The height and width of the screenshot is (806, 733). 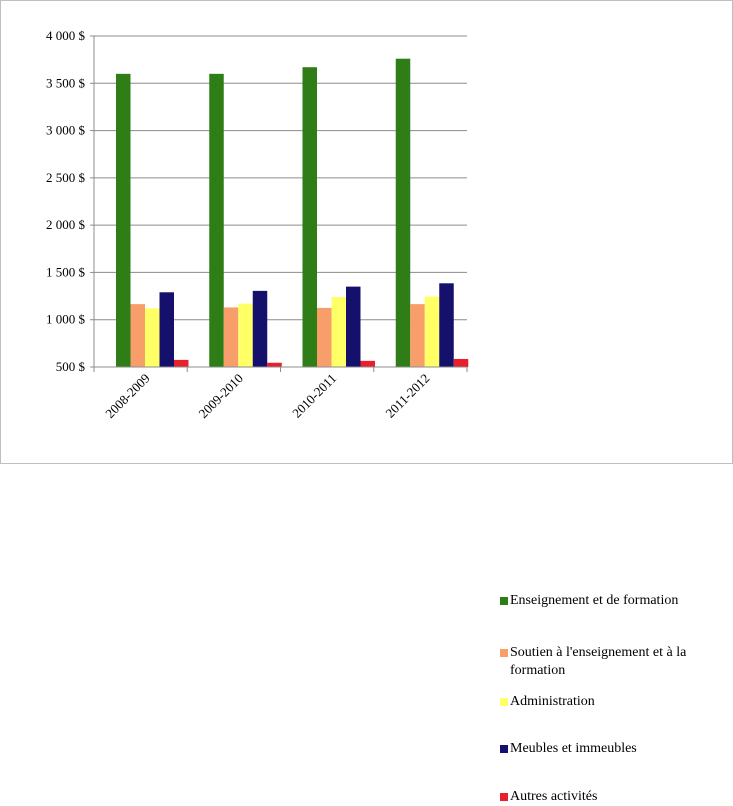 I want to click on legend-item-administration: Administration, so click(x=612, y=702).